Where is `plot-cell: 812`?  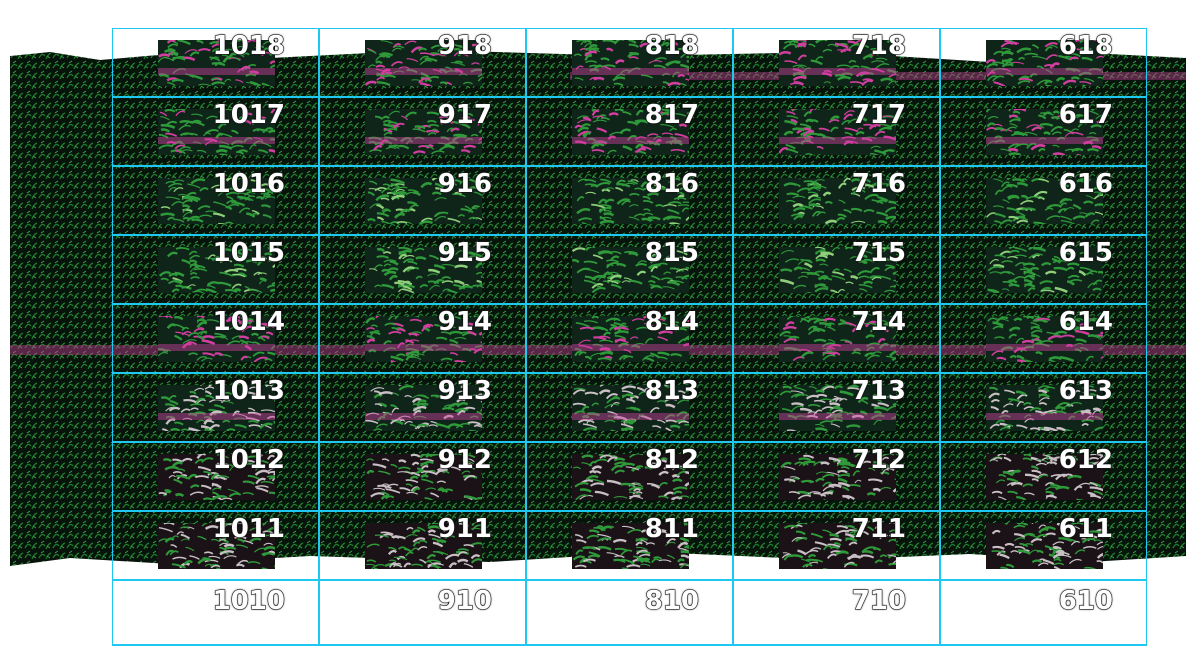 plot-cell: 812 is located at coordinates (629, 476).